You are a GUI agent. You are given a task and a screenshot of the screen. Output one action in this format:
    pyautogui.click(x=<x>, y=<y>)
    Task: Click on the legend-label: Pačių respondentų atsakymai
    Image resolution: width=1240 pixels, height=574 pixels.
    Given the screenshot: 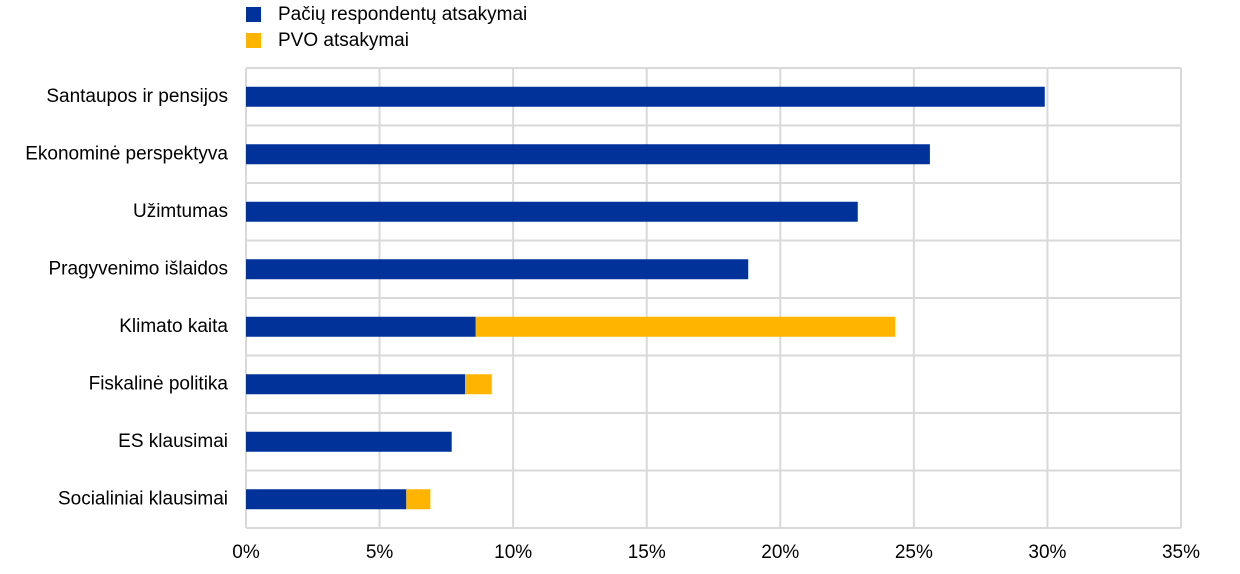 What is the action you would take?
    pyautogui.click(x=402, y=14)
    